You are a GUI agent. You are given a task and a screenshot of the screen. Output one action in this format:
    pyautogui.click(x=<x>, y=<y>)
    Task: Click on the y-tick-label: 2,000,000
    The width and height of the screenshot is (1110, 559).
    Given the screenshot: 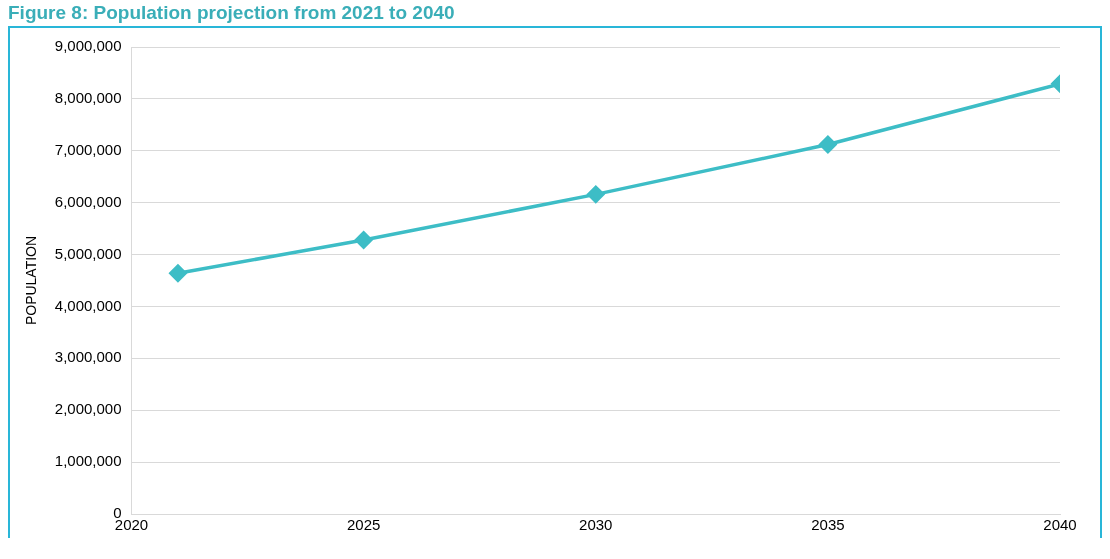 What is the action you would take?
    pyautogui.click(x=88, y=409)
    